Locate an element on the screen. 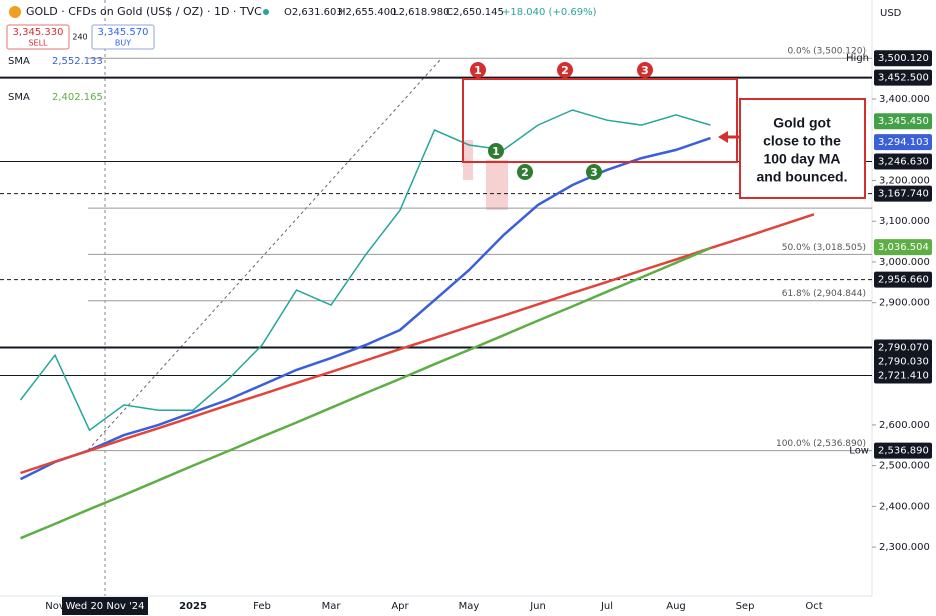 The image size is (936, 616). x-tick-label: Aug is located at coordinates (676, 606).